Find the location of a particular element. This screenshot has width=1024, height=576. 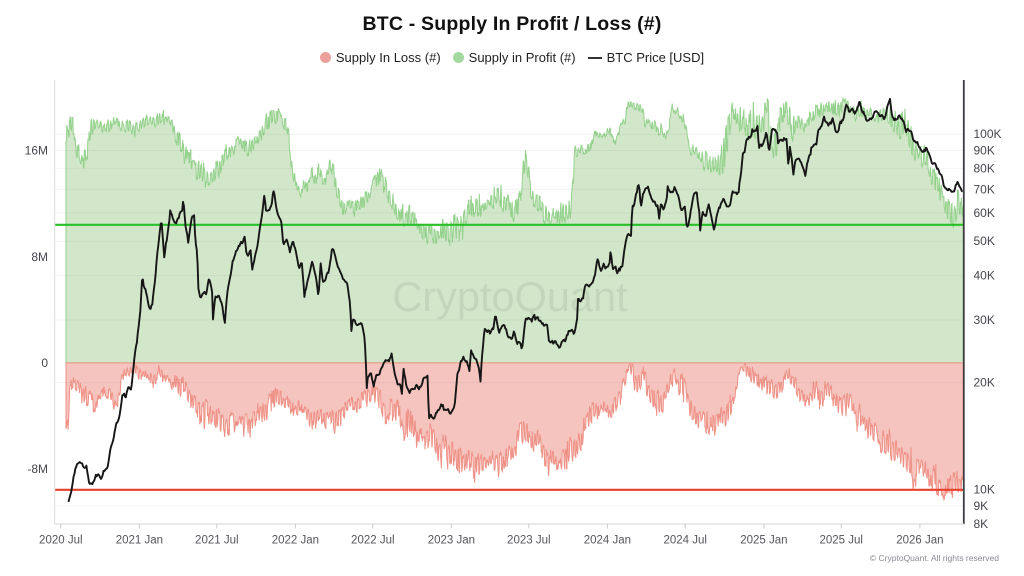

svg-text:© CryptoQuant. All rights rese: © CryptoQuant. All rights reserved is located at coordinates (934, 558).